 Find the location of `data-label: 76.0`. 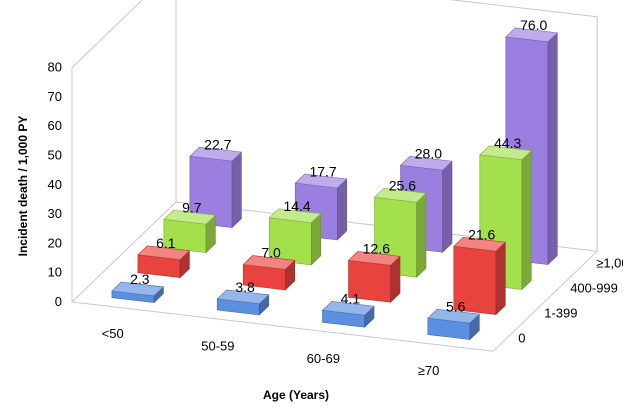

data-label: 76.0 is located at coordinates (533, 25).